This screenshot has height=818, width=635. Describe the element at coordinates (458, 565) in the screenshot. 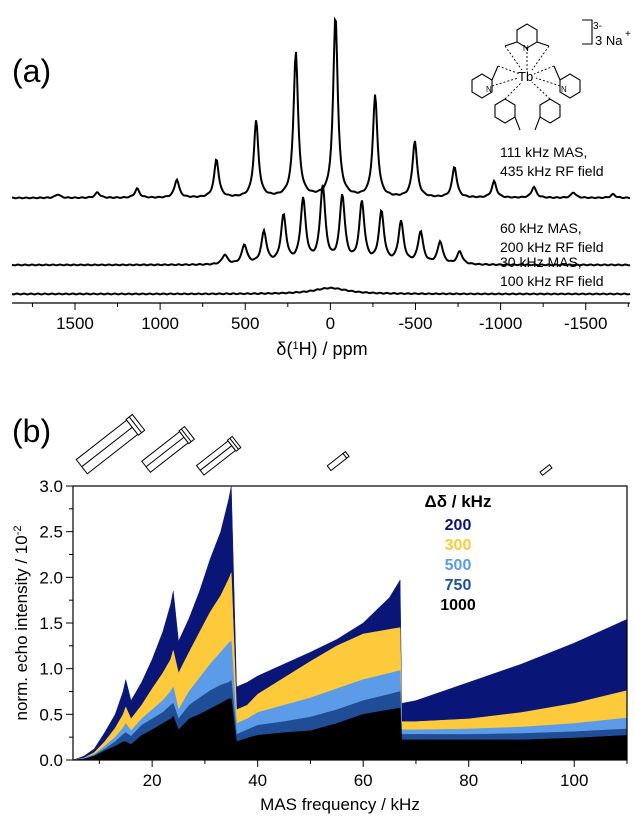

I see `legend-entry-500: 500` at that location.